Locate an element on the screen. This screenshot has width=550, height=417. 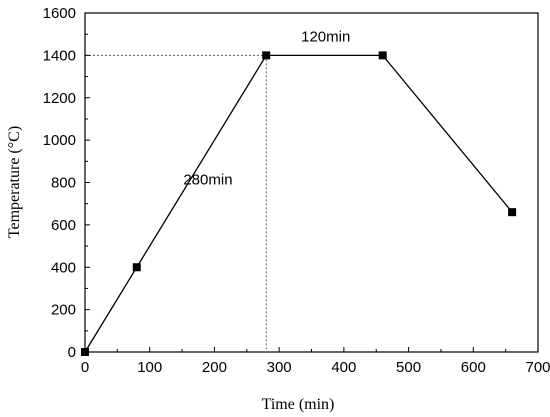
x-tick-label: 600 is located at coordinates (473, 367).